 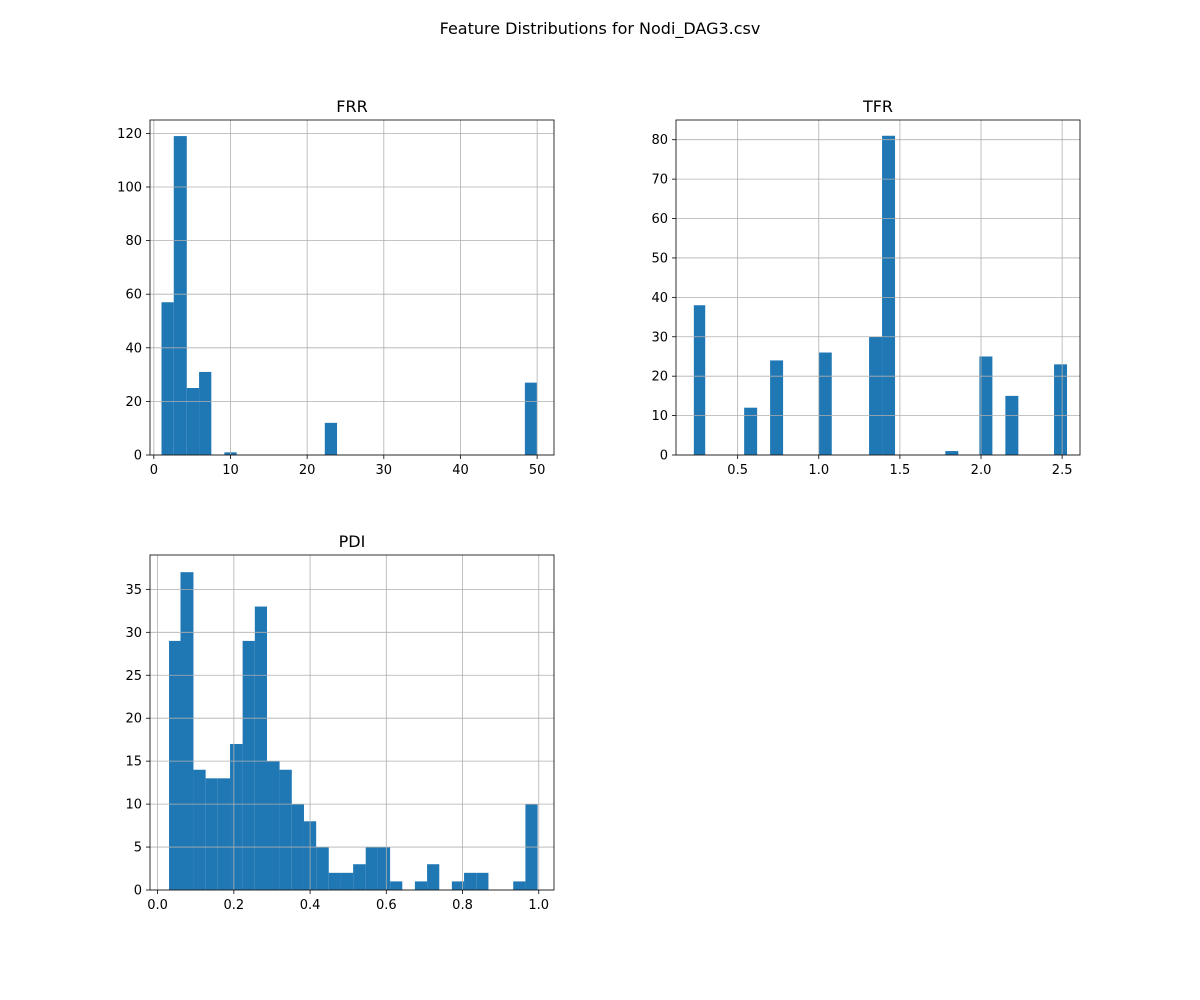 What do you see at coordinates (537, 470) in the screenshot?
I see `frr-x-tick-label: 50` at bounding box center [537, 470].